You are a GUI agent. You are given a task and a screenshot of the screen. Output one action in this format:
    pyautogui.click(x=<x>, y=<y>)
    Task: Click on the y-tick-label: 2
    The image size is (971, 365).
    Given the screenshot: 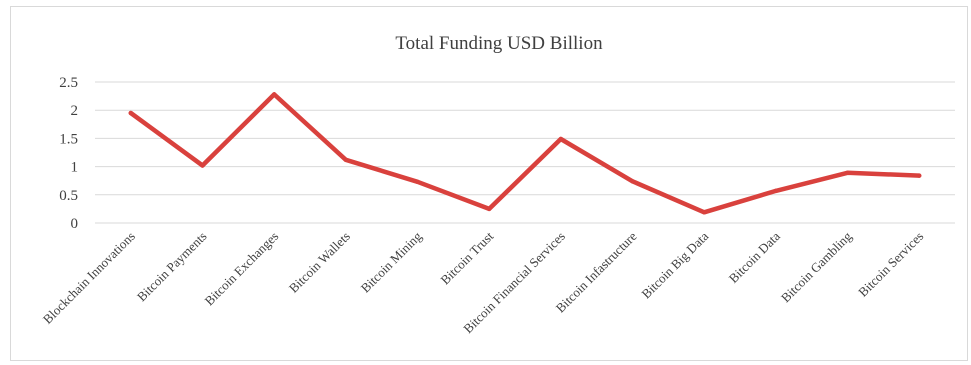 What is the action you would take?
    pyautogui.click(x=75, y=111)
    